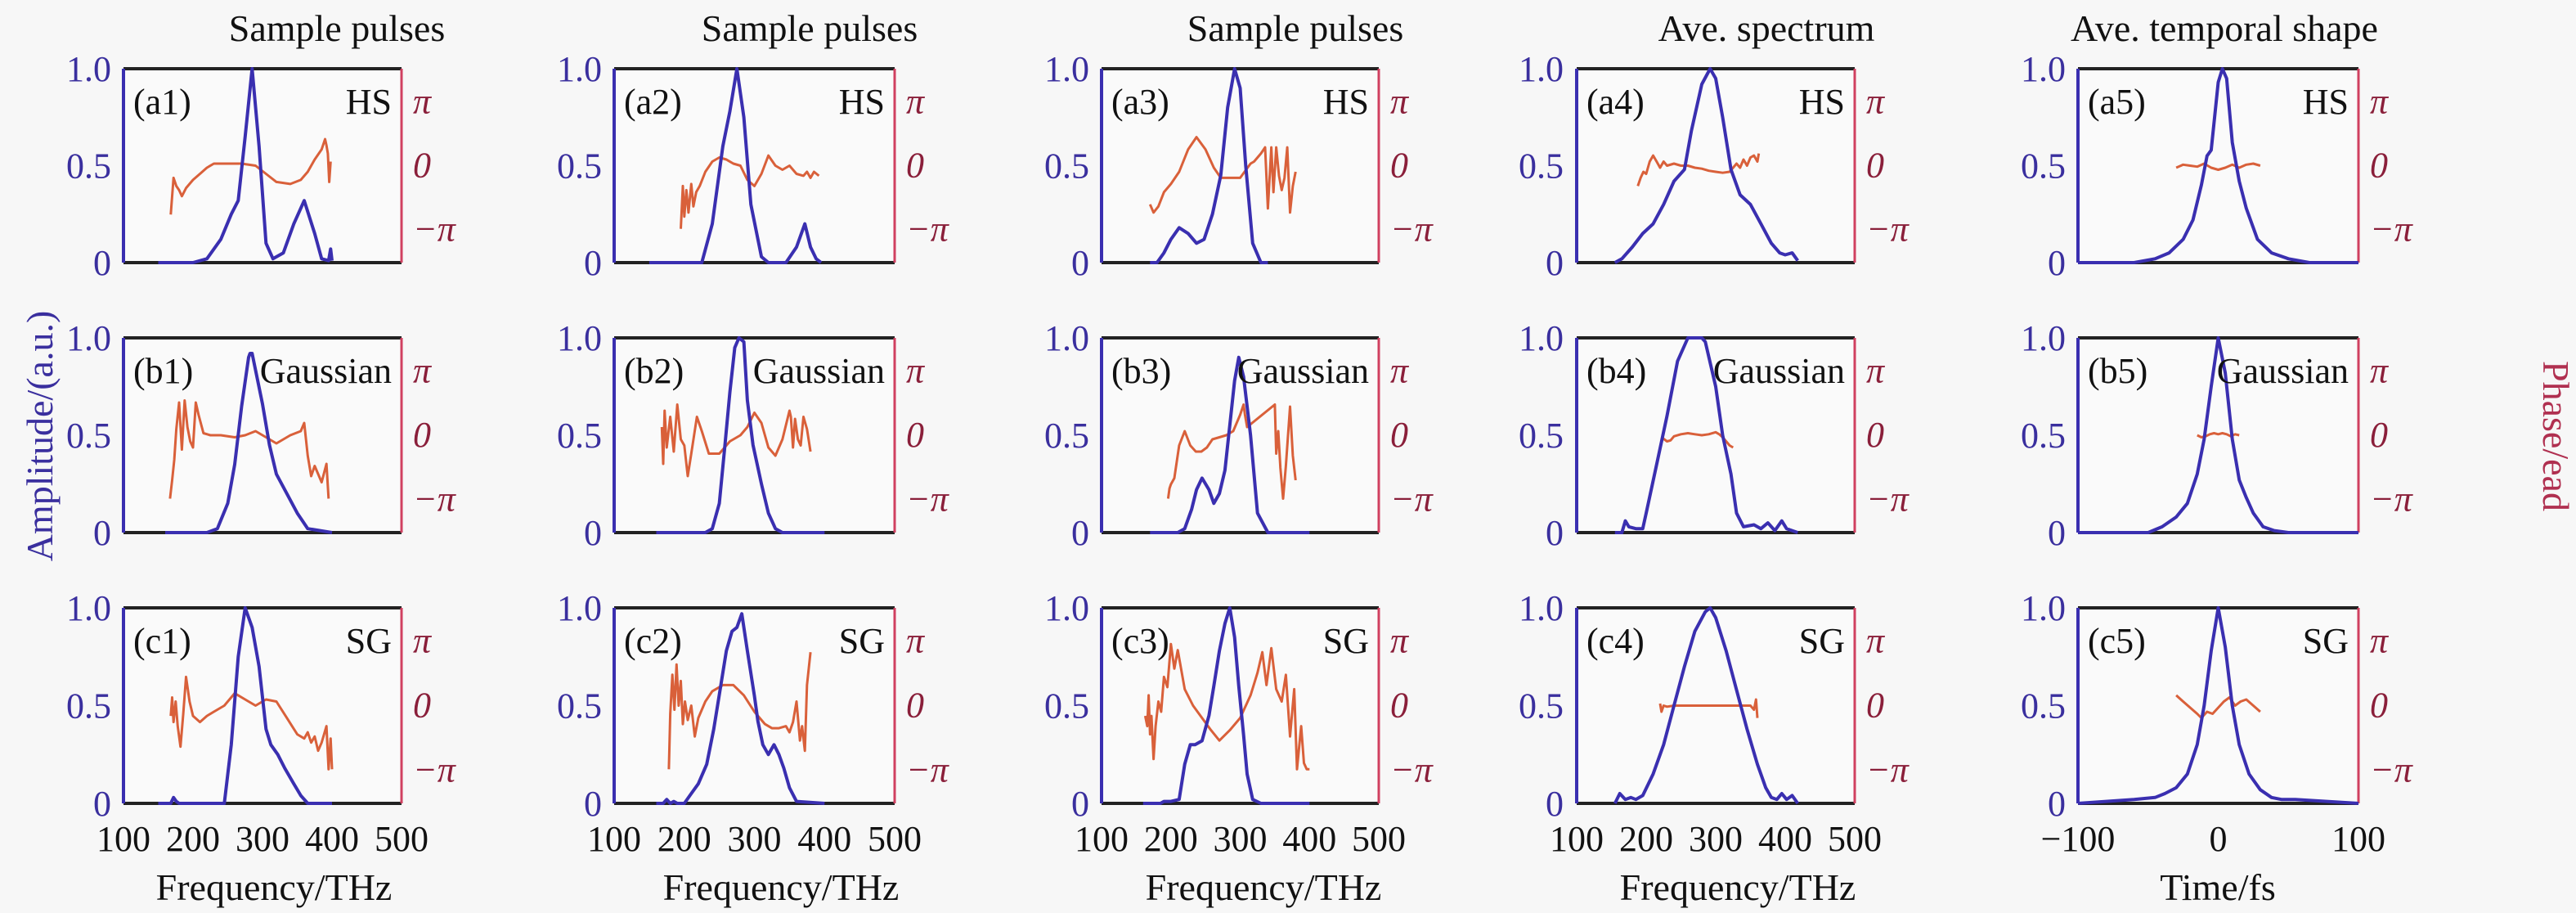  I want to click on panel-a2: 0 0.5 1.0 −π 0 π (a2) HS, so click(753, 166).